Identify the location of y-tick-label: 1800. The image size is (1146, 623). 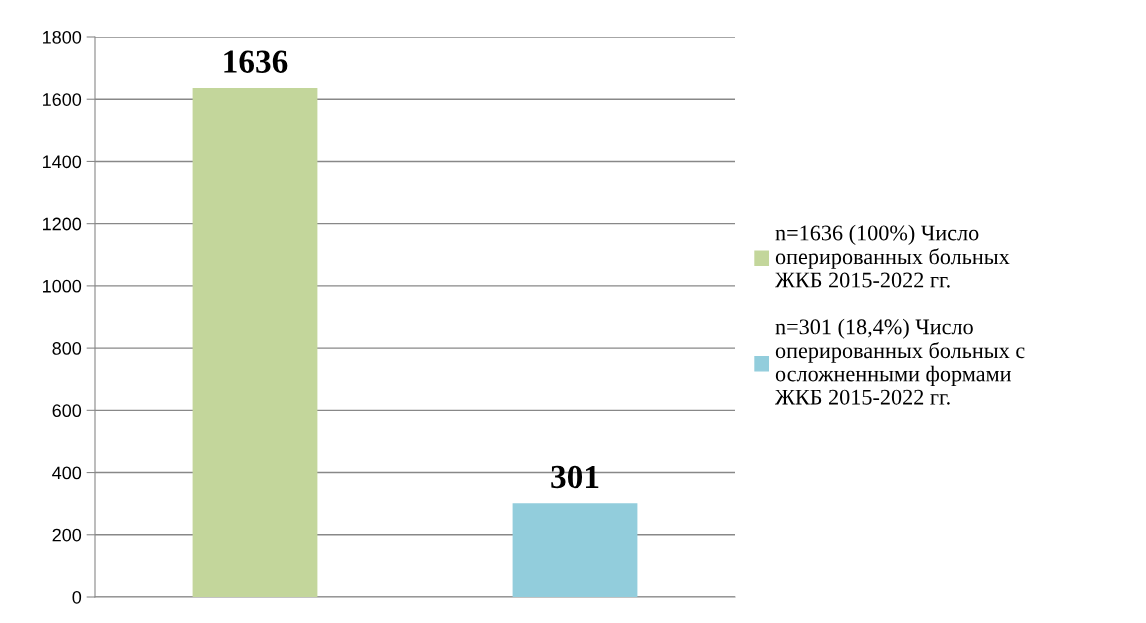
(62, 37).